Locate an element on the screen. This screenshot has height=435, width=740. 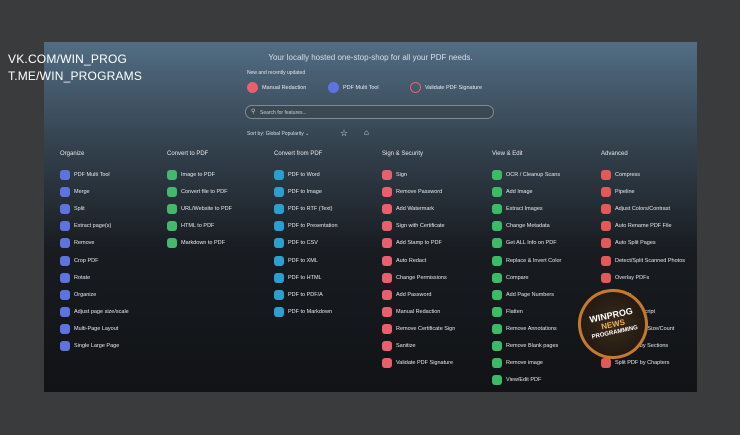
tool-item: Remove Annotations is located at coordinates (524, 328).